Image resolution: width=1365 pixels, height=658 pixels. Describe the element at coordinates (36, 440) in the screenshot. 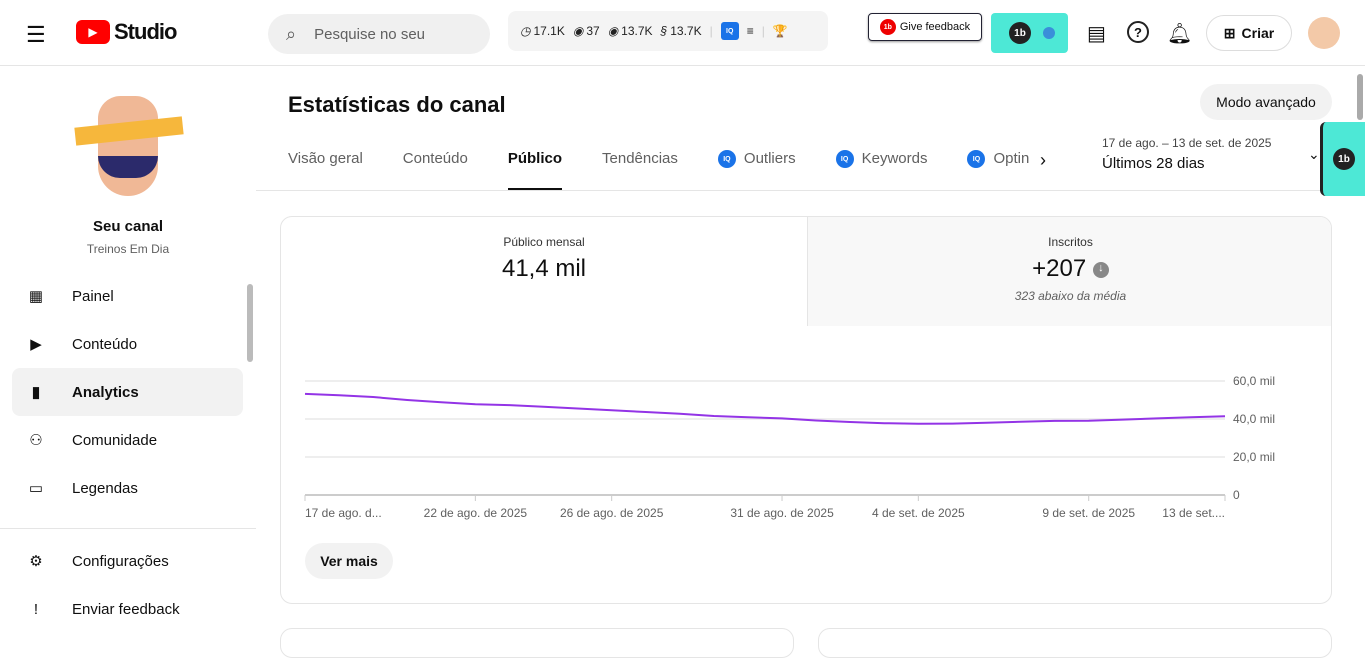

I see `community-icon: ⚇` at that location.